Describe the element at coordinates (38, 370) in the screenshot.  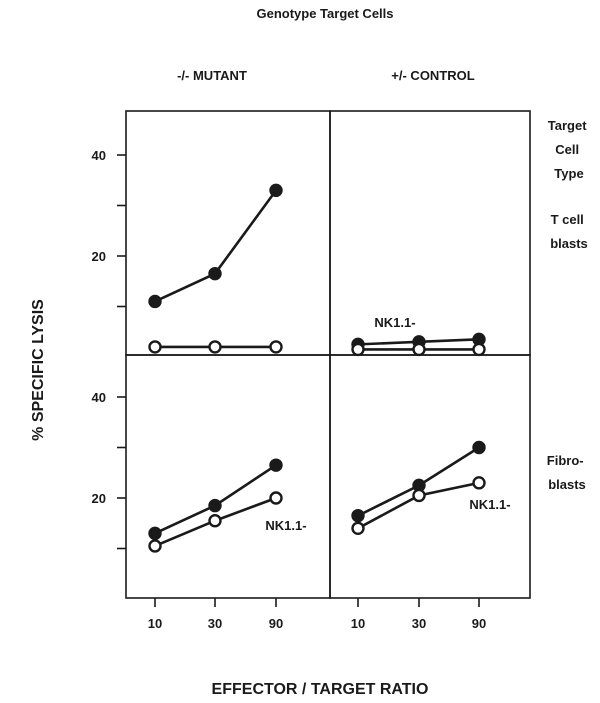
I see `y-axis-label: % SPECIFIC LYSIS` at that location.